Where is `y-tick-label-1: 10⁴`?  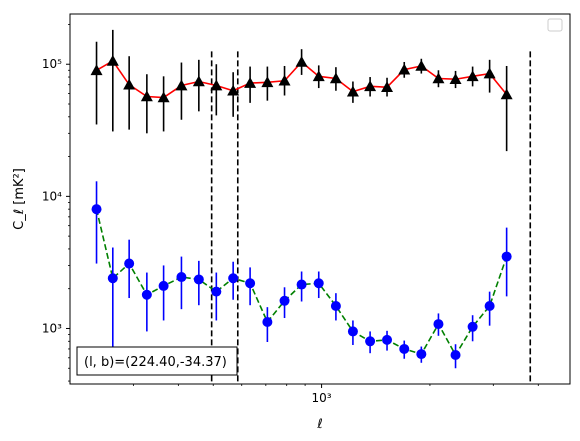
y-tick-label-1: 10⁴ is located at coordinates (52, 196).